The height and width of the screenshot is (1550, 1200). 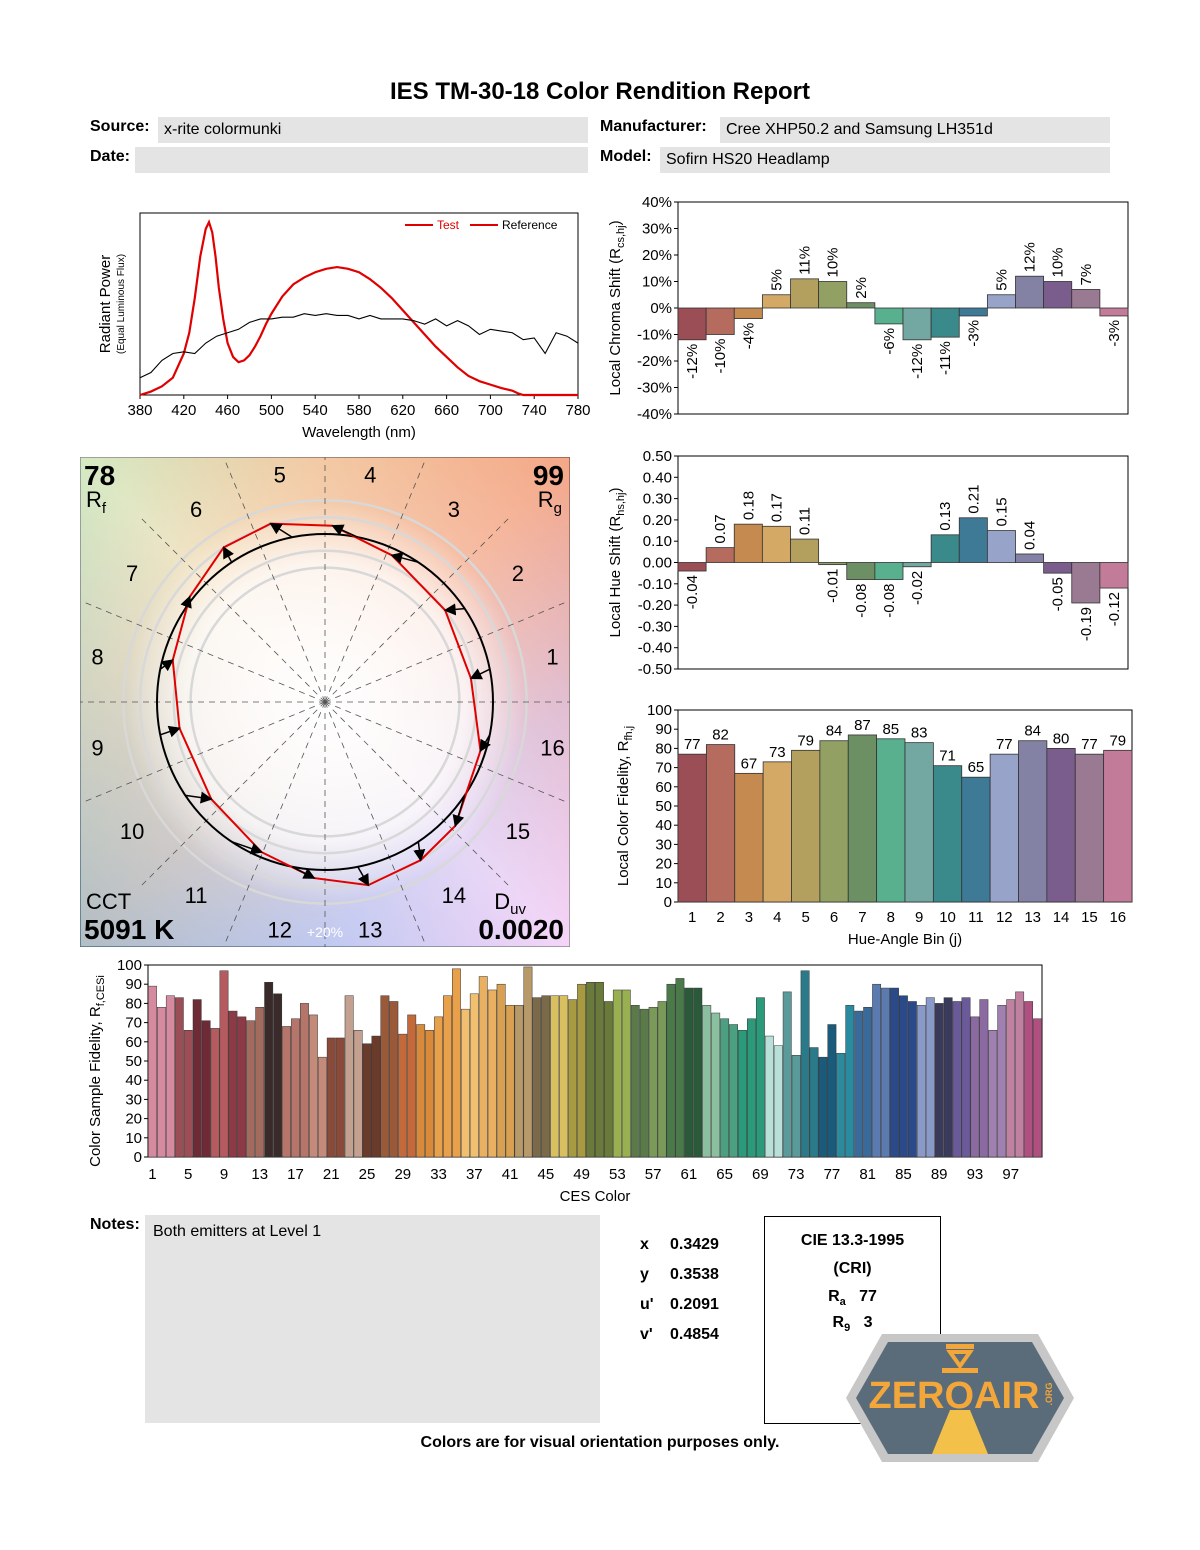 I want to click on y-tick-label: 50, so click(x=133, y=1061).